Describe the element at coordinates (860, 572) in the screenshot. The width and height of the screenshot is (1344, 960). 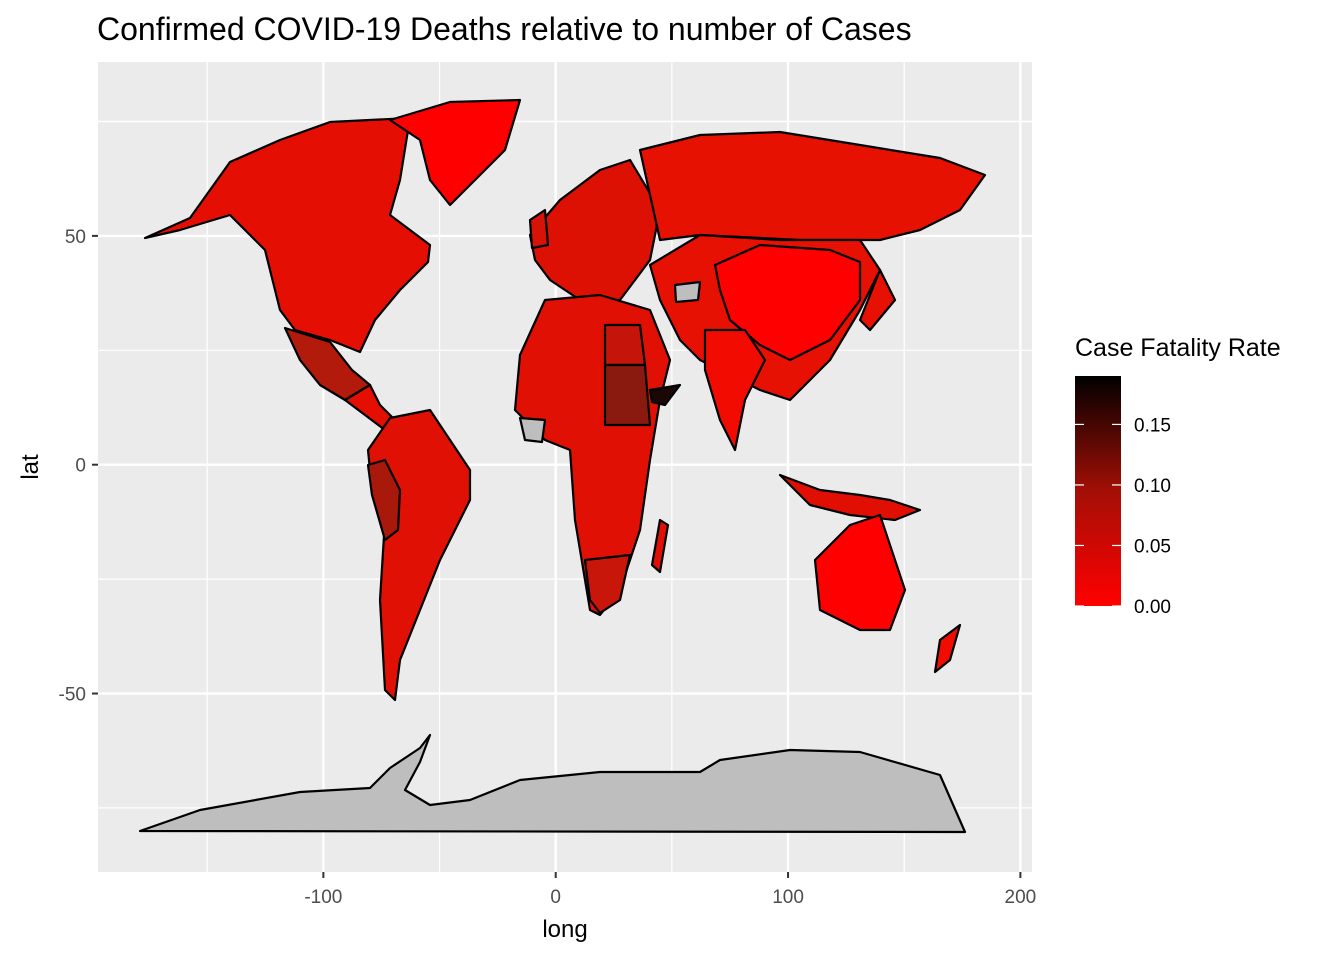
I see `region-australia` at that location.